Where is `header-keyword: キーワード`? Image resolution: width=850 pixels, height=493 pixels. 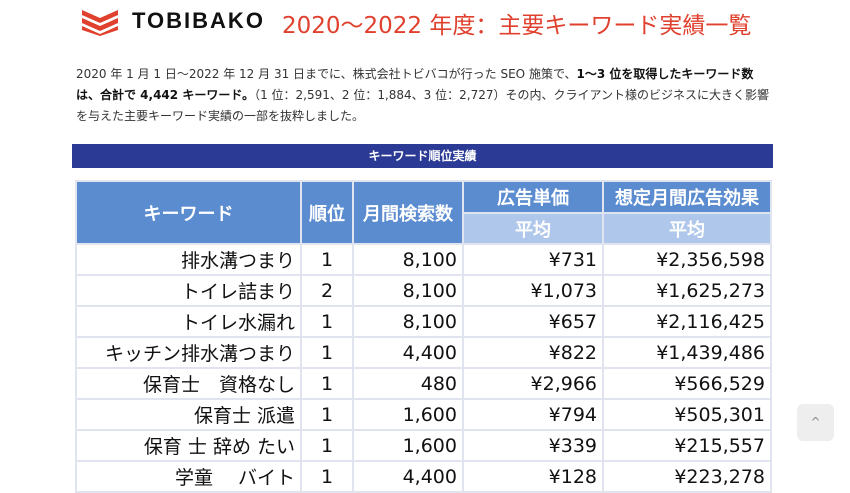 header-keyword: キーワード is located at coordinates (188, 212).